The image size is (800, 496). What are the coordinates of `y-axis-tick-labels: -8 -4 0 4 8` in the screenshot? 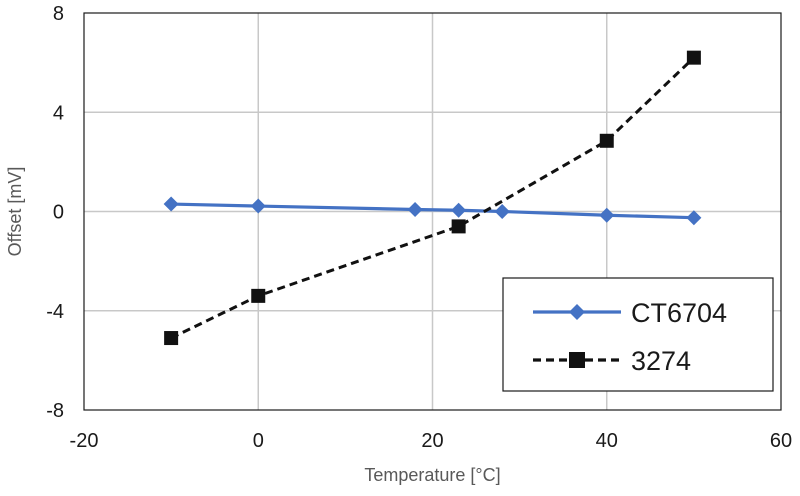 It's located at (55, 212).